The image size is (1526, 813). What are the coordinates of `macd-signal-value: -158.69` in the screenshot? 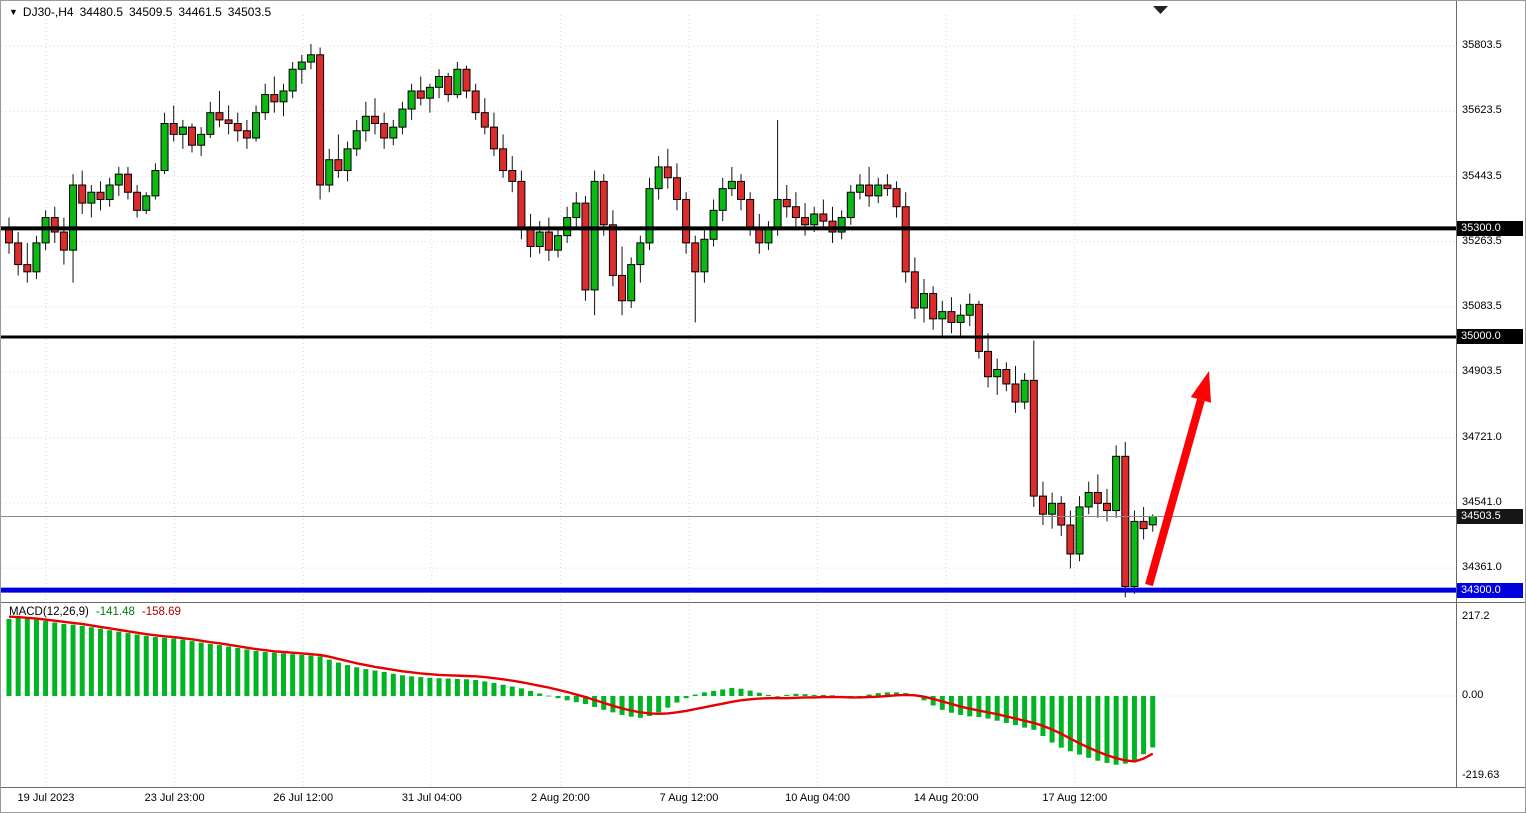 It's located at (161, 612).